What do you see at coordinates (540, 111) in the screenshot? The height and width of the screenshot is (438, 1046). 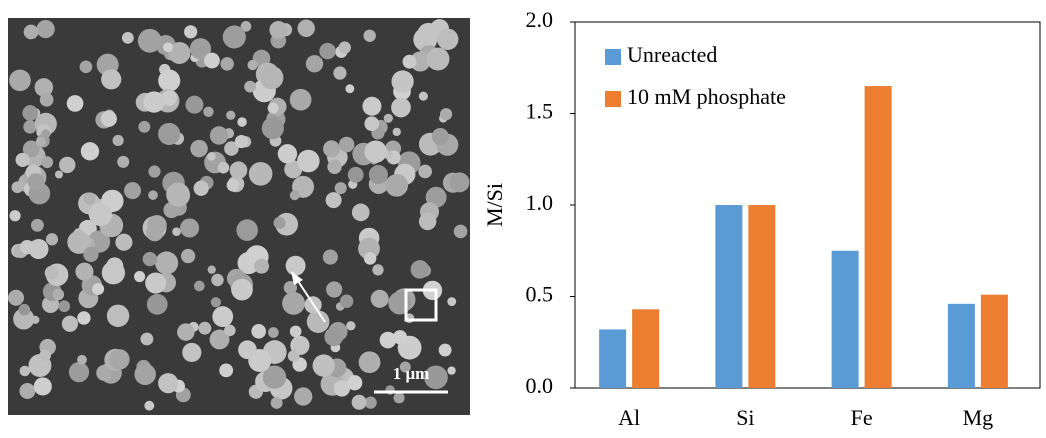 I see `y-tick-label: 1.5` at bounding box center [540, 111].